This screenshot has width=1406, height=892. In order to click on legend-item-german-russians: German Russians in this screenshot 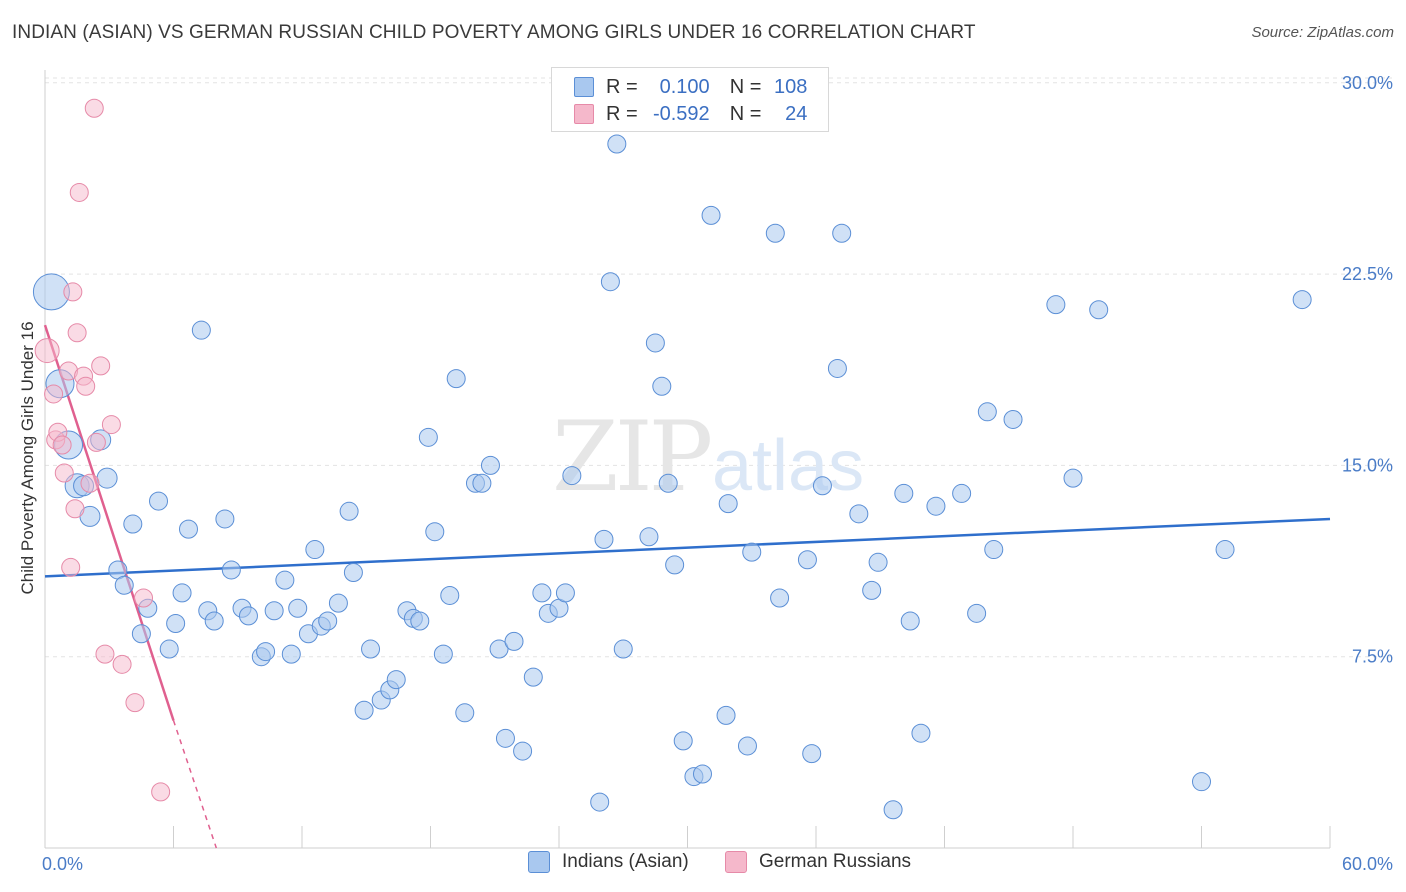, I will do `click(818, 862)`.